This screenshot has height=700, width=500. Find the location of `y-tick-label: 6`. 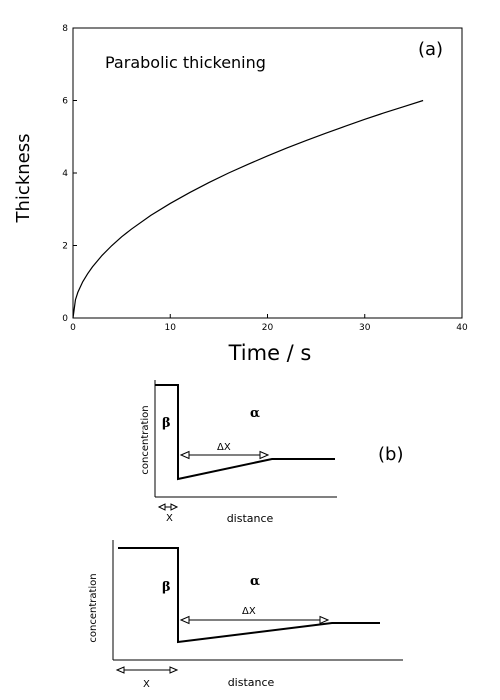

y-tick-label: 6 is located at coordinates (65, 102).